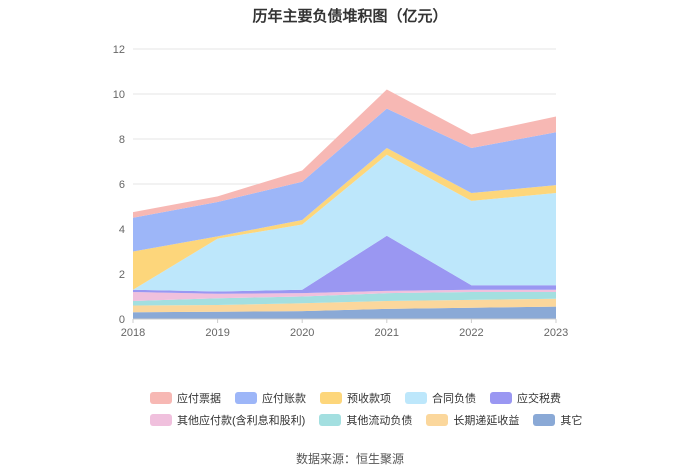  I want to click on legend-item: 合同负债, so click(440, 398).